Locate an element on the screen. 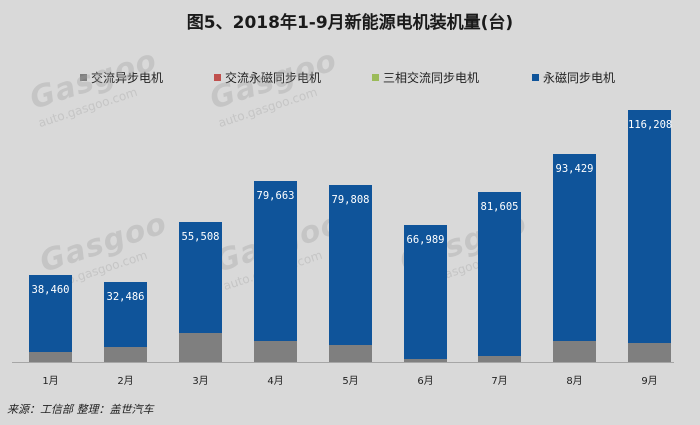 The height and width of the screenshot is (425, 700). chart-title: 图5、2018年1-9月新能源电机装机量(台) is located at coordinates (350, 23).